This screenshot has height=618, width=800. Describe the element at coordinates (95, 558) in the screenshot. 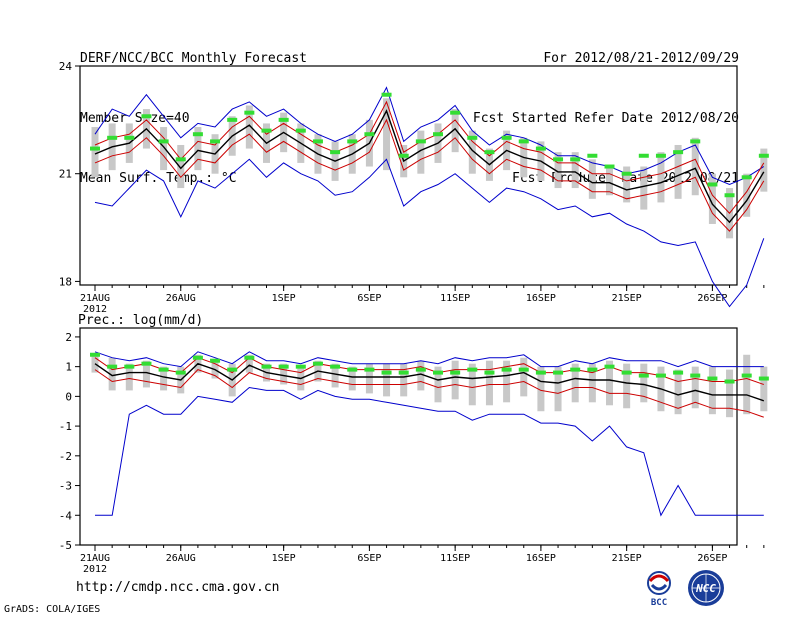

I see `precip-xtick-label: 21AUG` at that location.